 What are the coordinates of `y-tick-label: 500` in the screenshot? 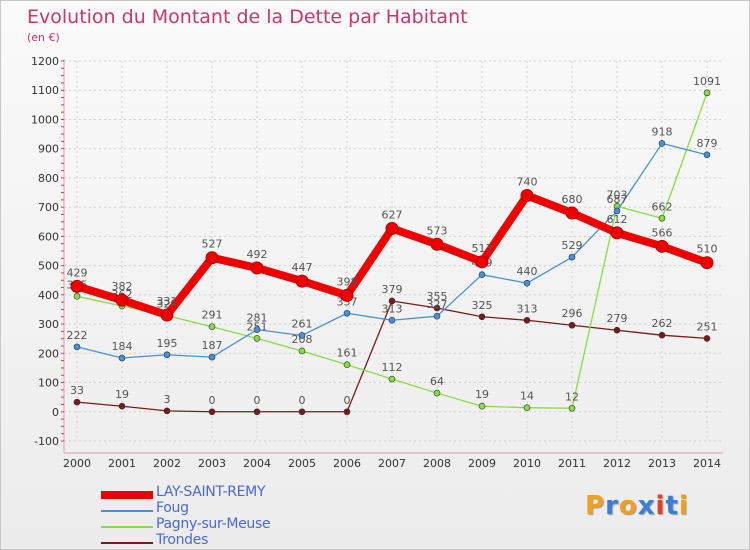 It's located at (48, 266).